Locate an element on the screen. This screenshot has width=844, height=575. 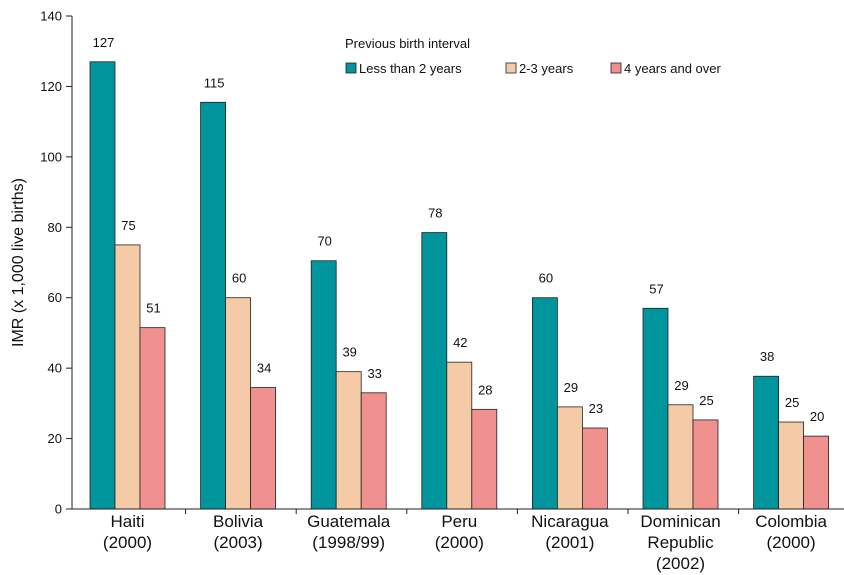
y-tick-label: 0 is located at coordinates (58, 509).